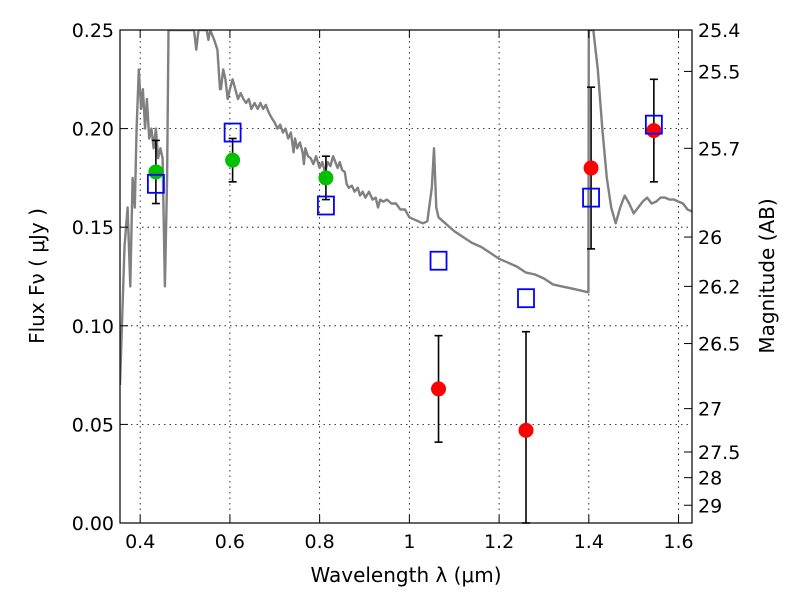 This screenshot has height=600, width=800. I want to click on y2-tick-label: 25.5, so click(719, 72).